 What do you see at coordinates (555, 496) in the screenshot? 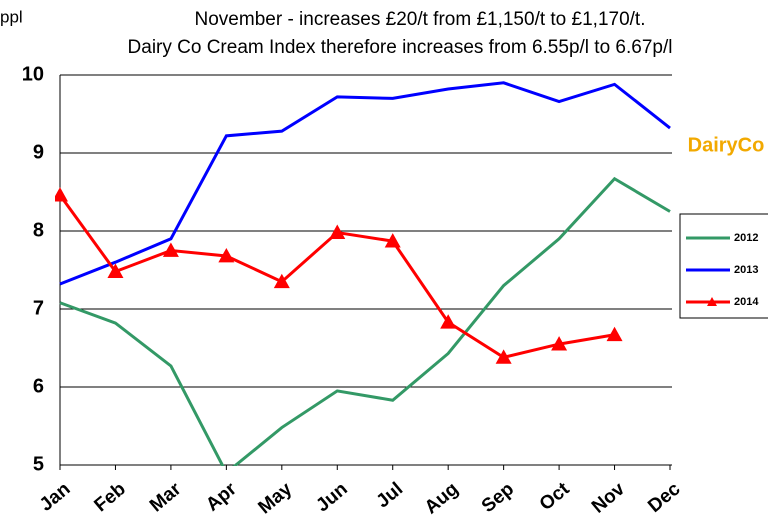
I see `x-tick-label: Oct` at bounding box center [555, 496].